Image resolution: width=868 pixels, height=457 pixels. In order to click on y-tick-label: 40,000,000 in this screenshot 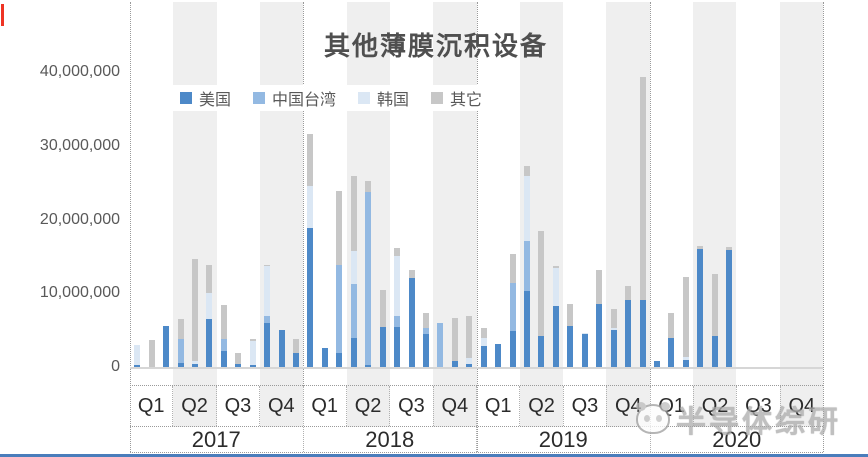, I will do `click(79, 71)`.